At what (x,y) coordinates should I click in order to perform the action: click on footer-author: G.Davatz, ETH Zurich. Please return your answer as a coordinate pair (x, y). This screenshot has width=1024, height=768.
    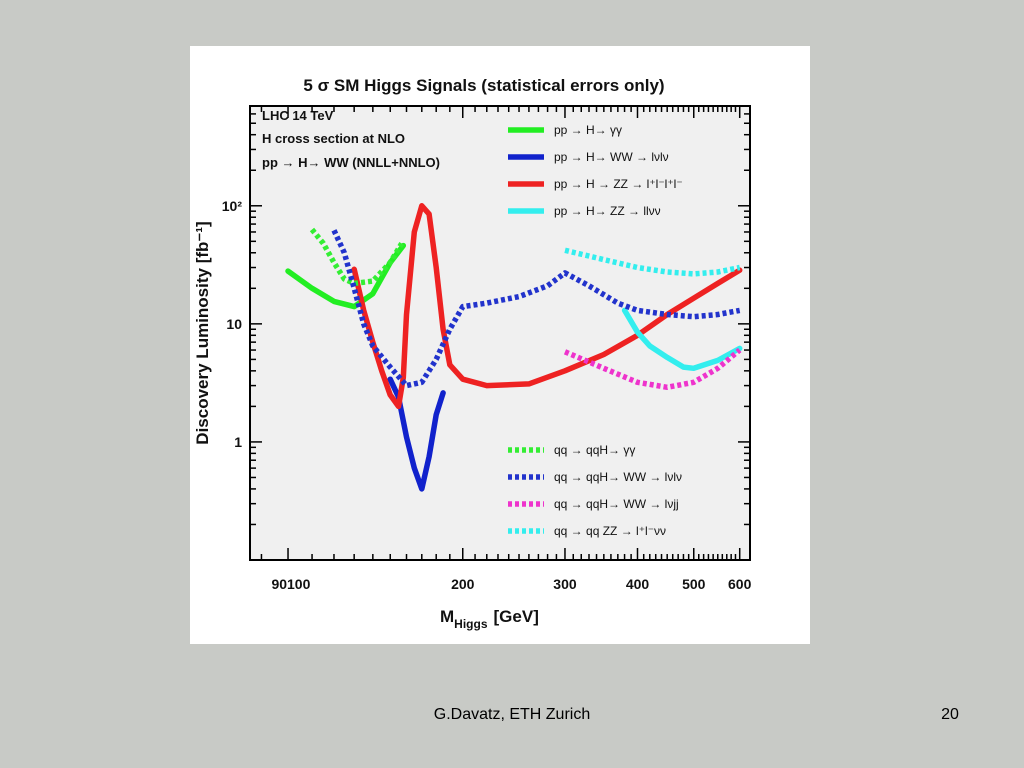
    Looking at the image, I should click on (512, 714).